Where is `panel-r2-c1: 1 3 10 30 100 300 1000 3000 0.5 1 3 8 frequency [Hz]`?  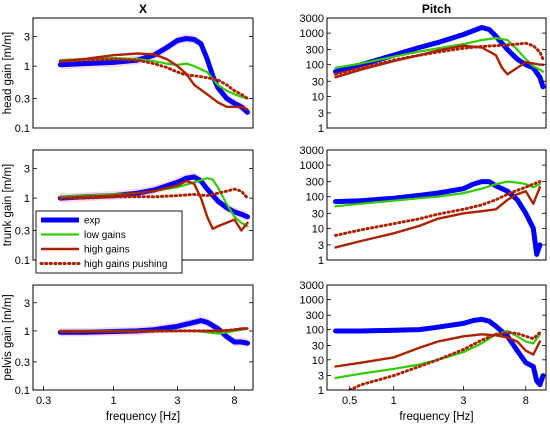
panel-r2-c1: 1 3 10 30 100 300 1000 3000 0.5 1 3 8 frequency [Hz] is located at coordinates (423, 351).